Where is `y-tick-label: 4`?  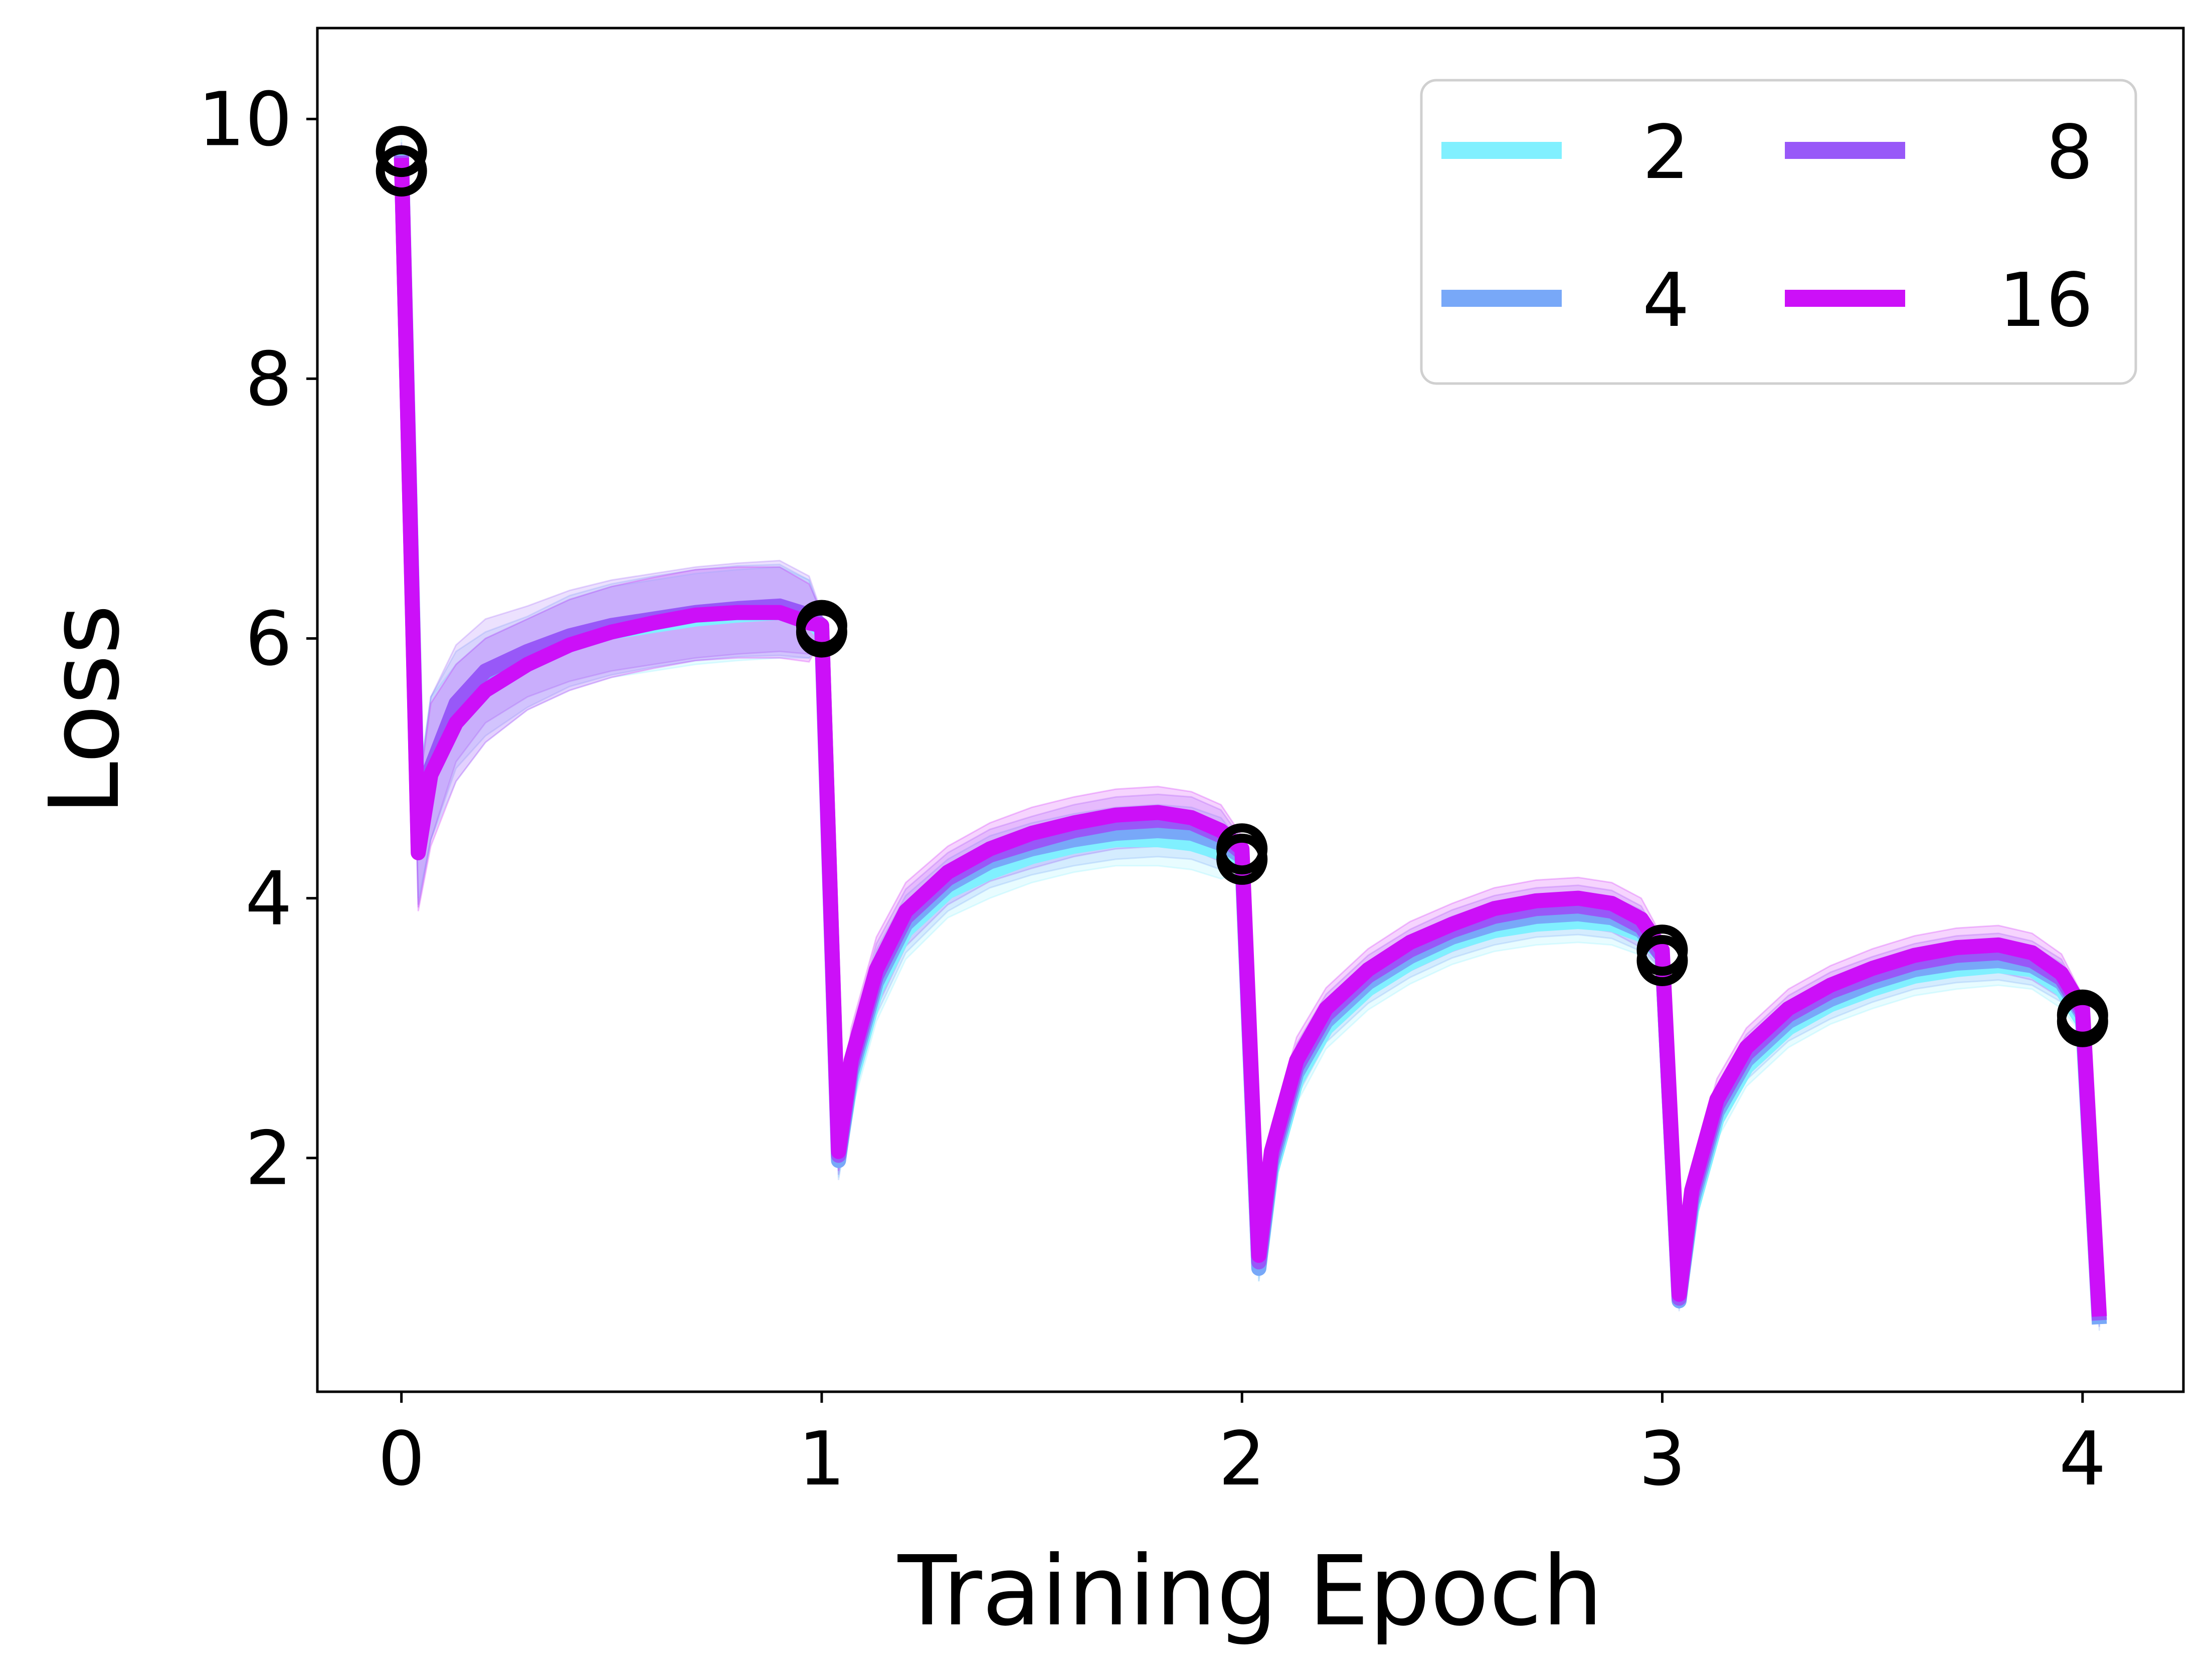 y-tick-label: 4 is located at coordinates (269, 899).